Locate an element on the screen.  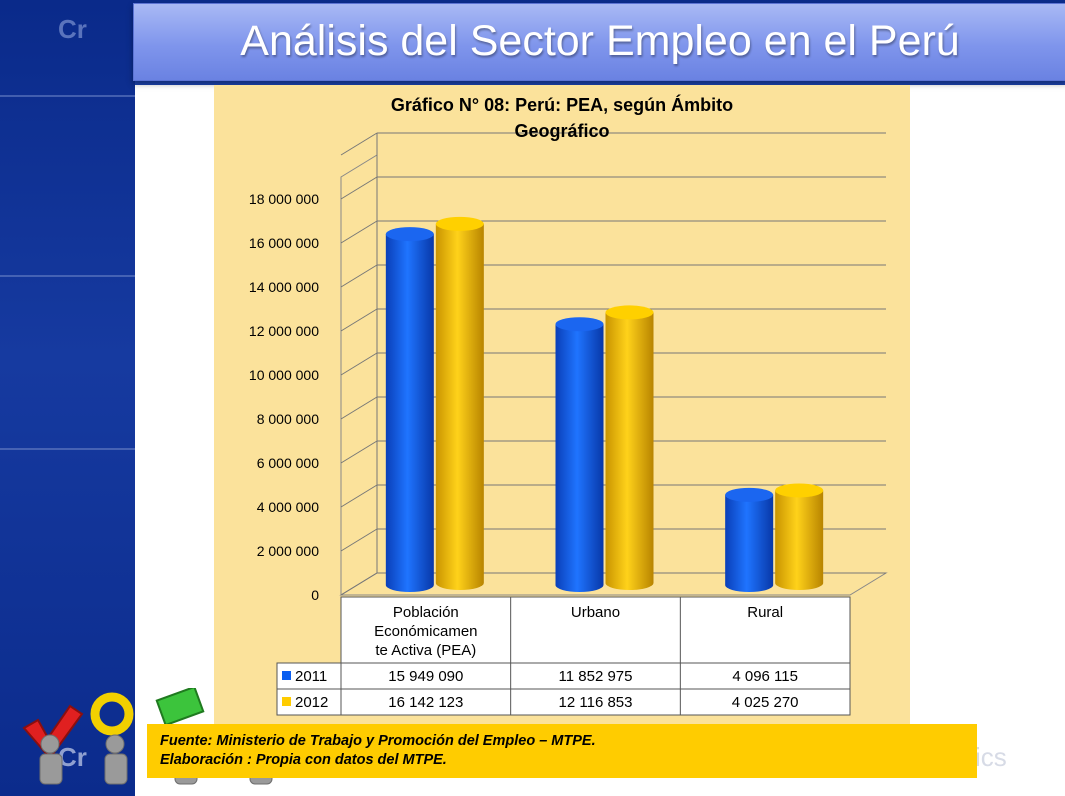
table-row-2011 is located at coordinates (563, 676).